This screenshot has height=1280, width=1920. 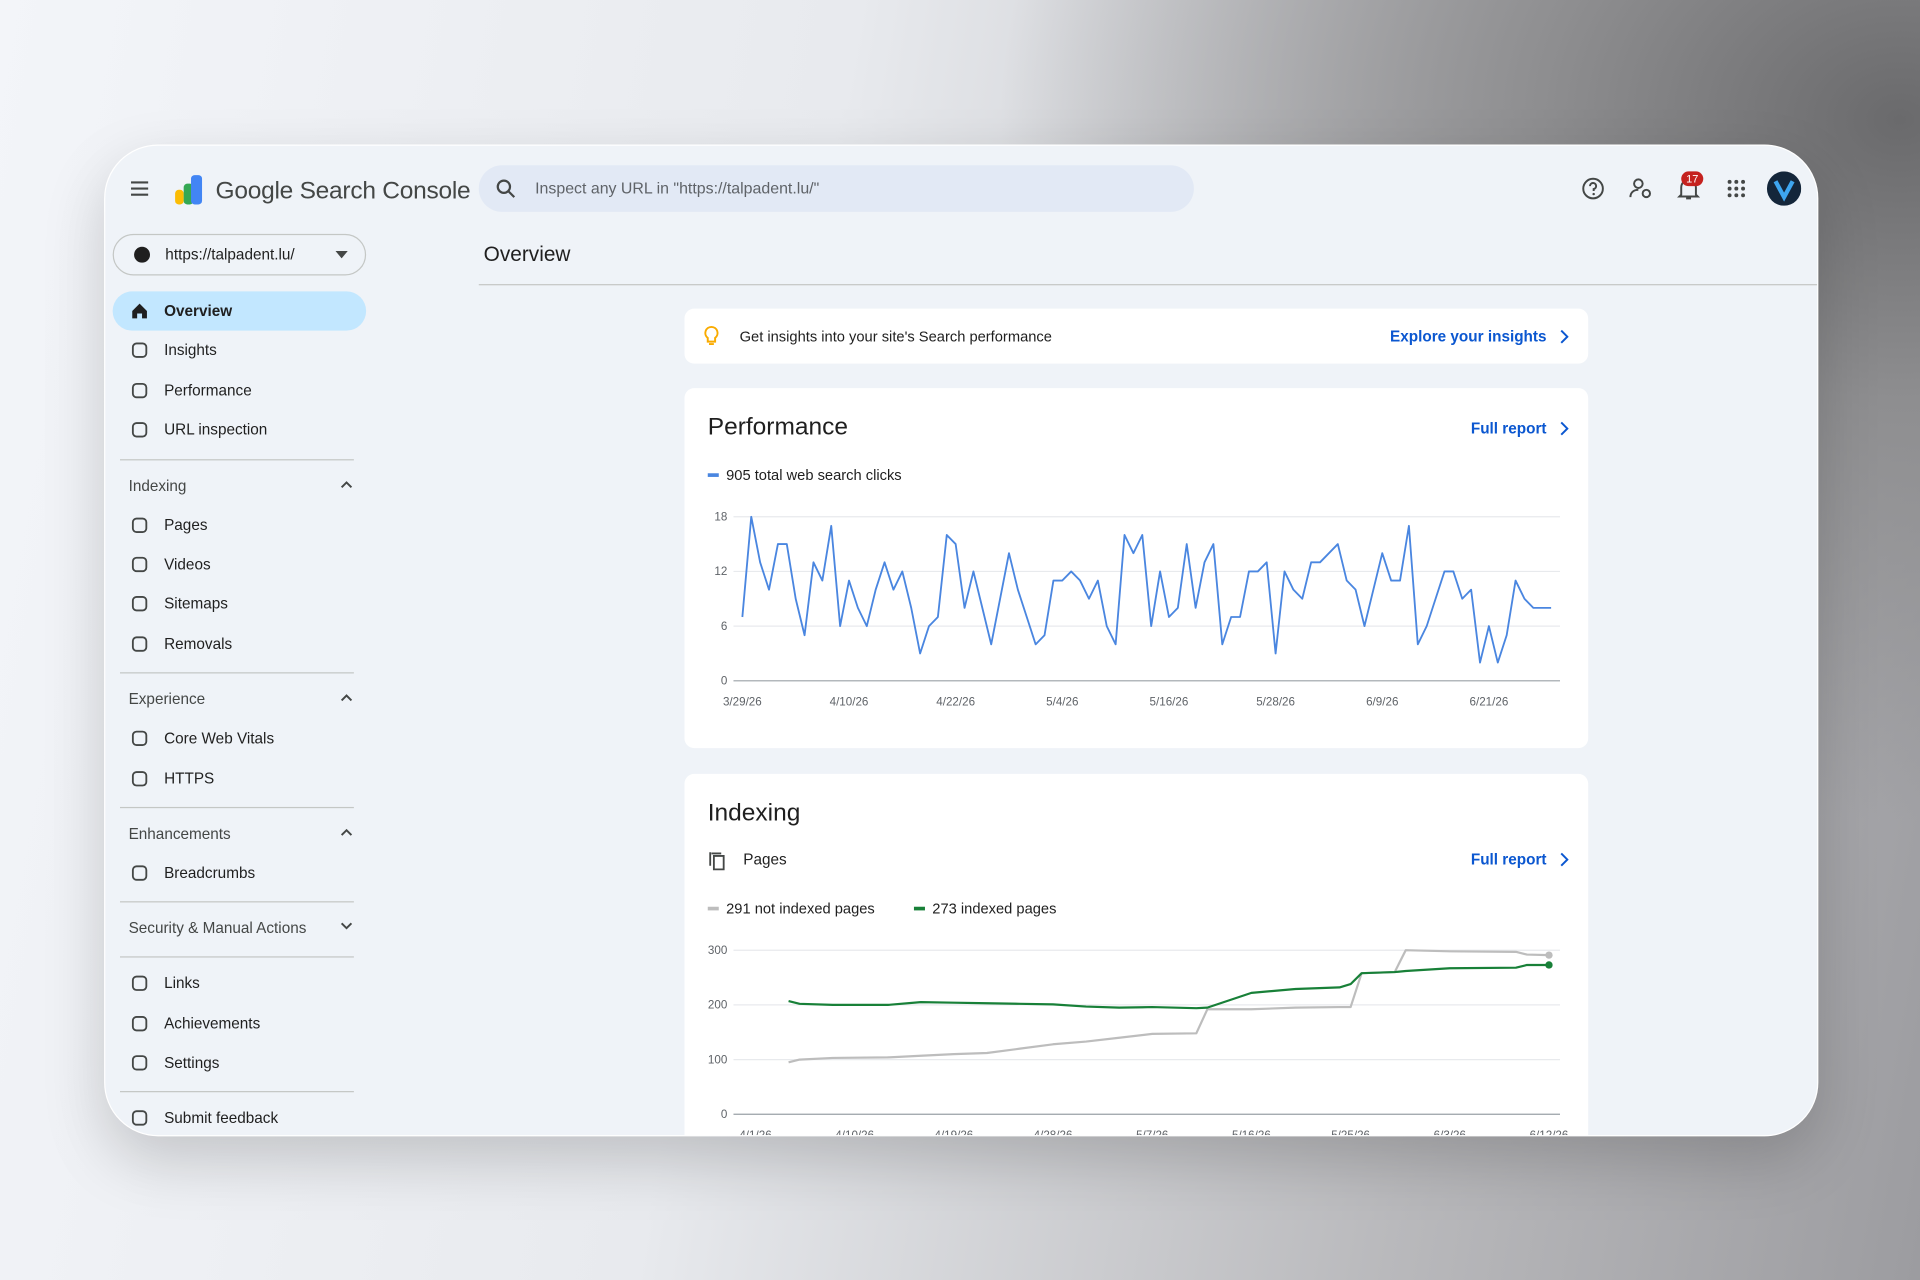 What do you see at coordinates (212, 1023) in the screenshot?
I see `nav-label: Achievements` at bounding box center [212, 1023].